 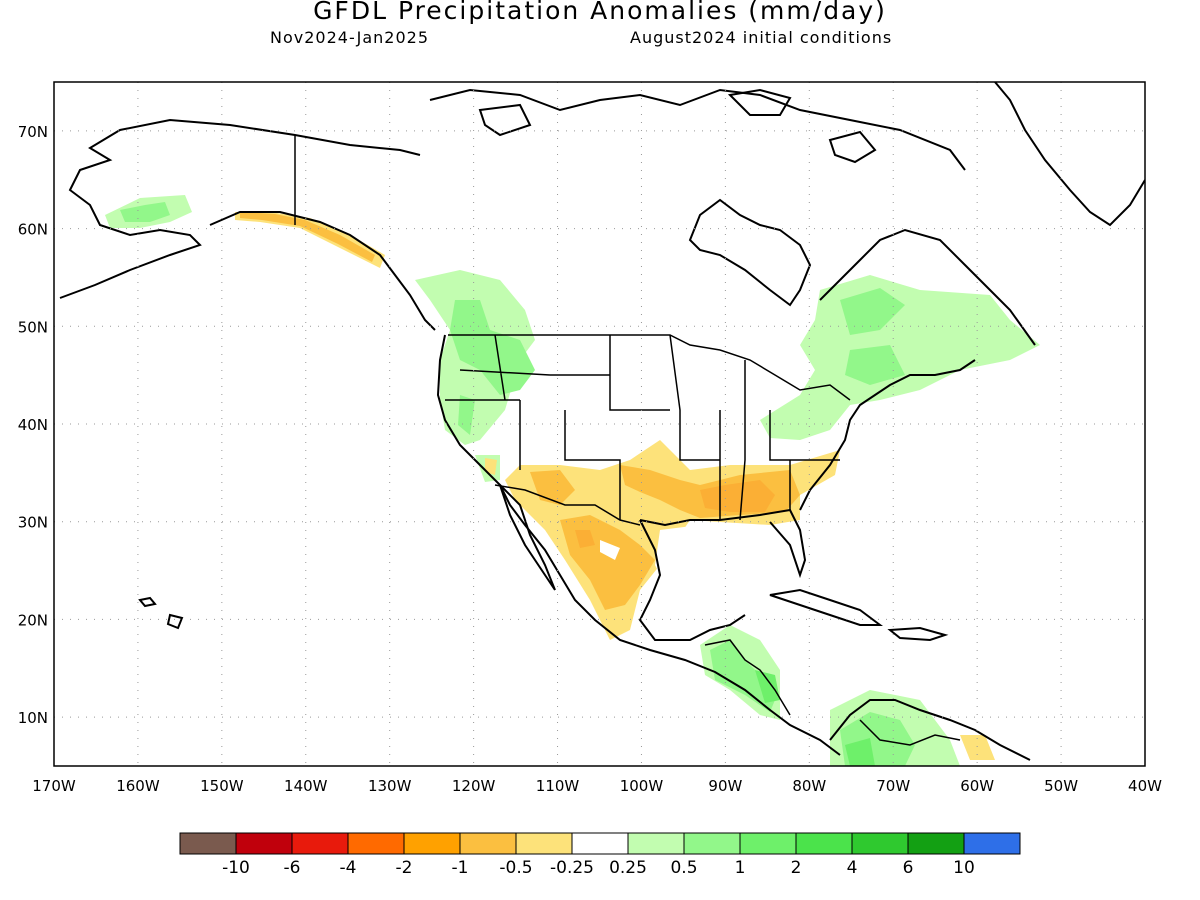 What do you see at coordinates (918, 634) in the screenshot?
I see `hispaniola` at bounding box center [918, 634].